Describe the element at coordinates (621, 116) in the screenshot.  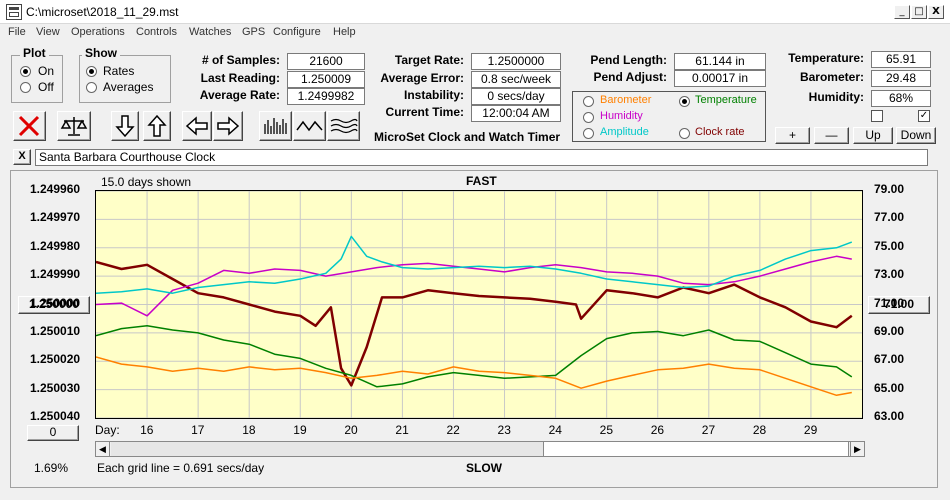
I see `humidity-option-label: Humidity` at that location.